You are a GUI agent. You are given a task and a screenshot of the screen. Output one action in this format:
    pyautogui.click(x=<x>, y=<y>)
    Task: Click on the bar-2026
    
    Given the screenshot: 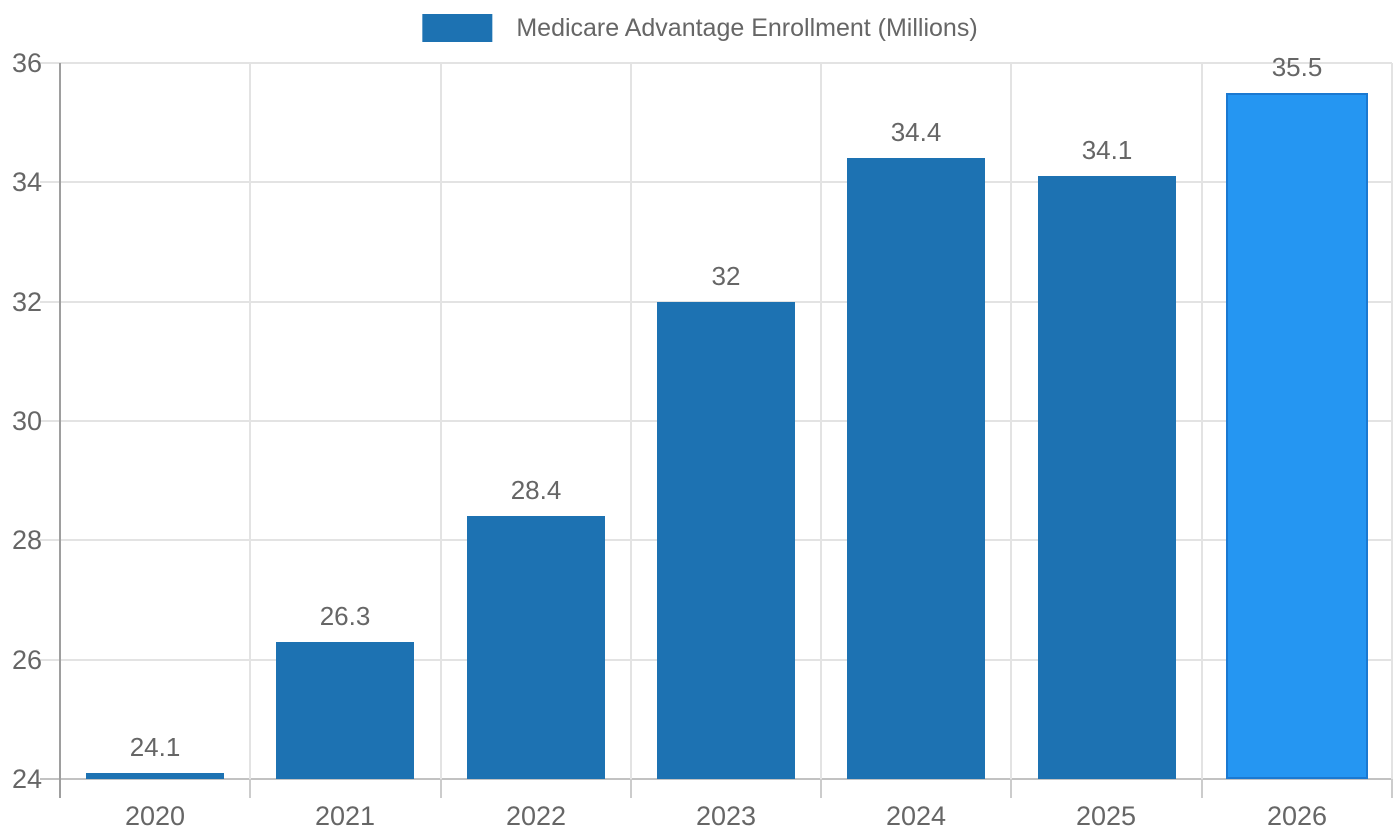 What is the action you would take?
    pyautogui.click(x=1297, y=436)
    